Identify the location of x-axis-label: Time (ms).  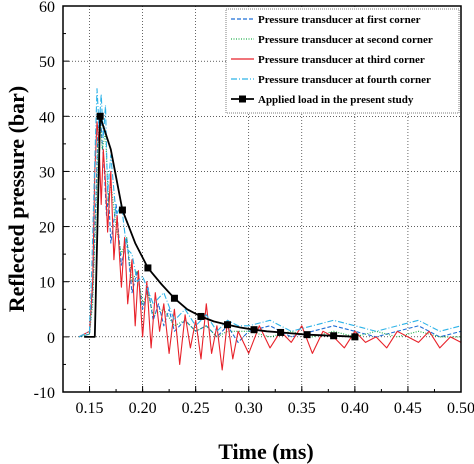
(266, 451).